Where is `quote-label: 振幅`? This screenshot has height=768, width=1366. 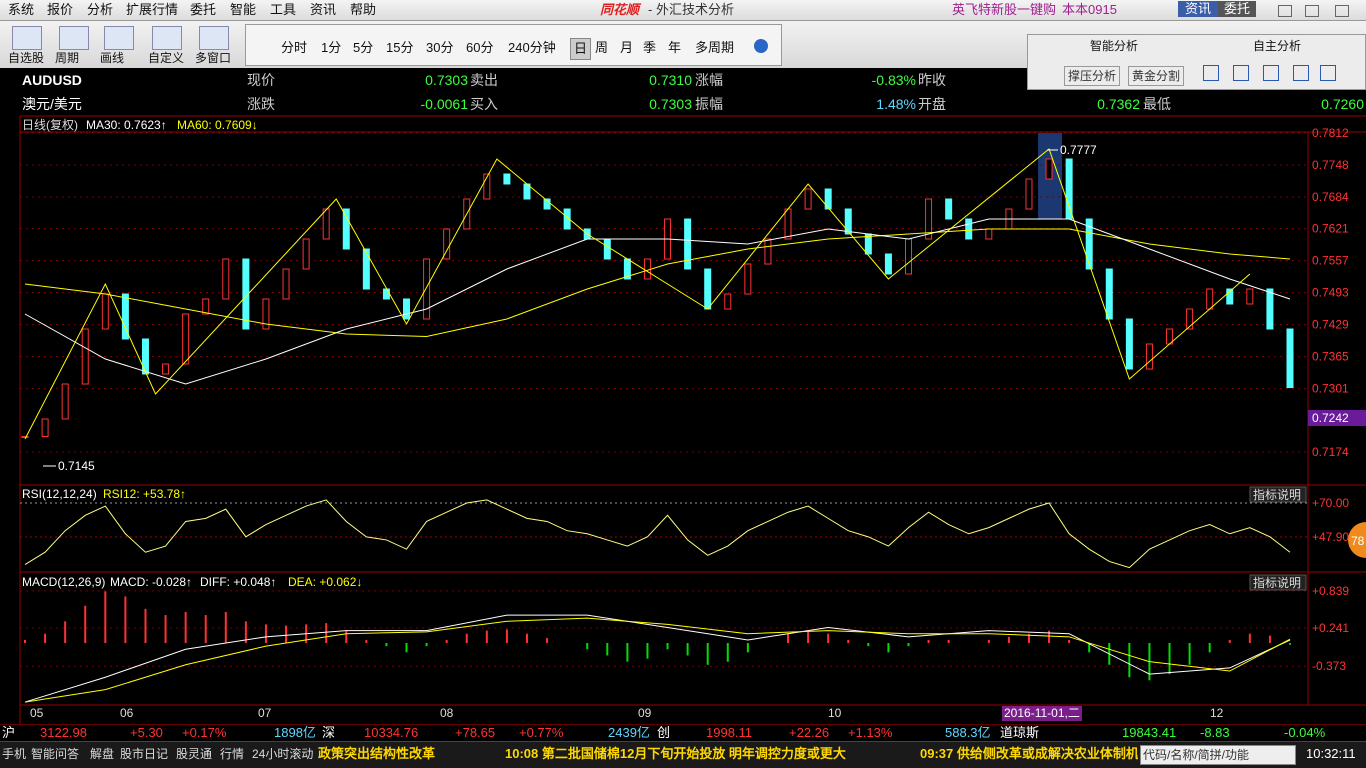 quote-label: 振幅 is located at coordinates (709, 104).